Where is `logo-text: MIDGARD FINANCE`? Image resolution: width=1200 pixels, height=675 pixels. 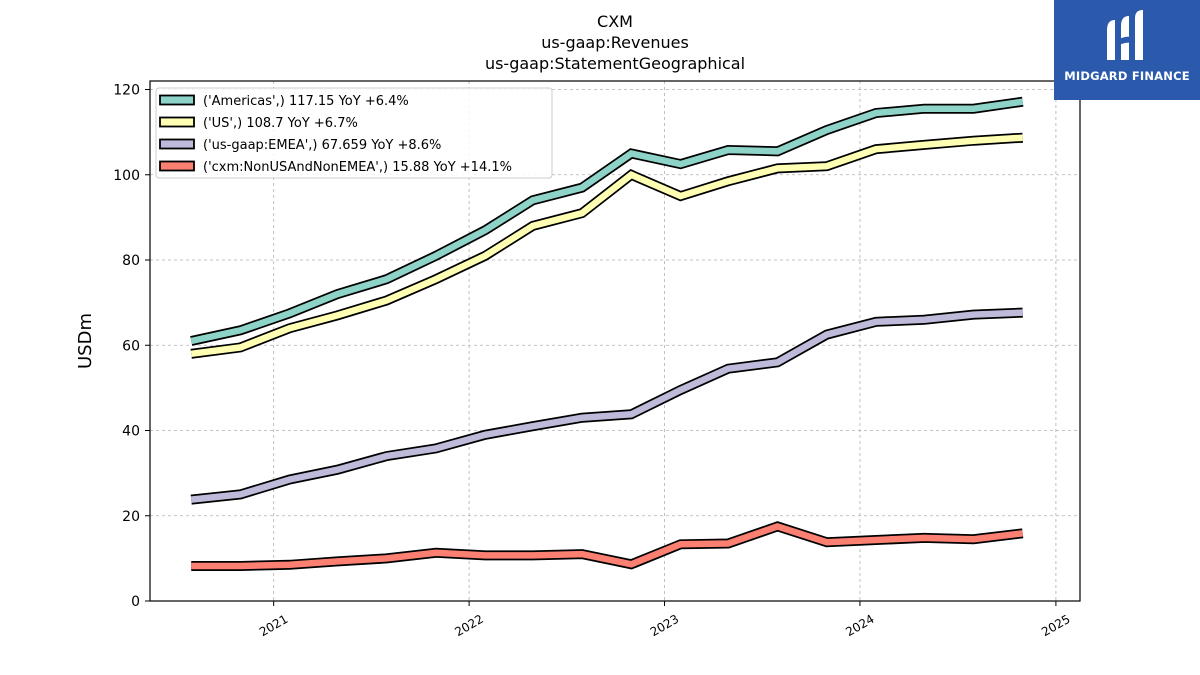
logo-text: MIDGARD FINANCE is located at coordinates (1127, 76).